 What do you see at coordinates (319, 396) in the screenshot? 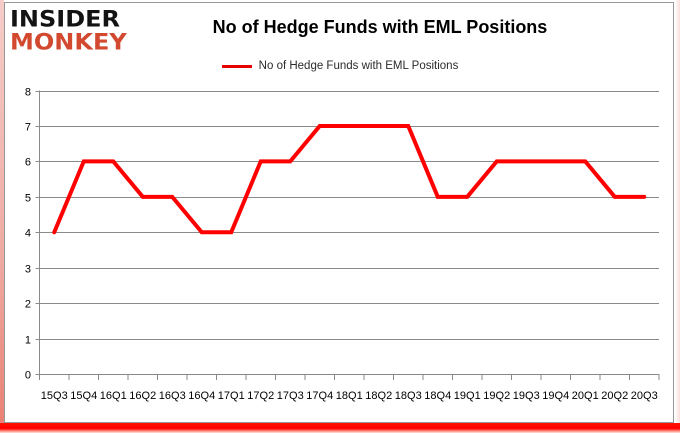
I see `x-tick-label: 17Q4` at bounding box center [319, 396].